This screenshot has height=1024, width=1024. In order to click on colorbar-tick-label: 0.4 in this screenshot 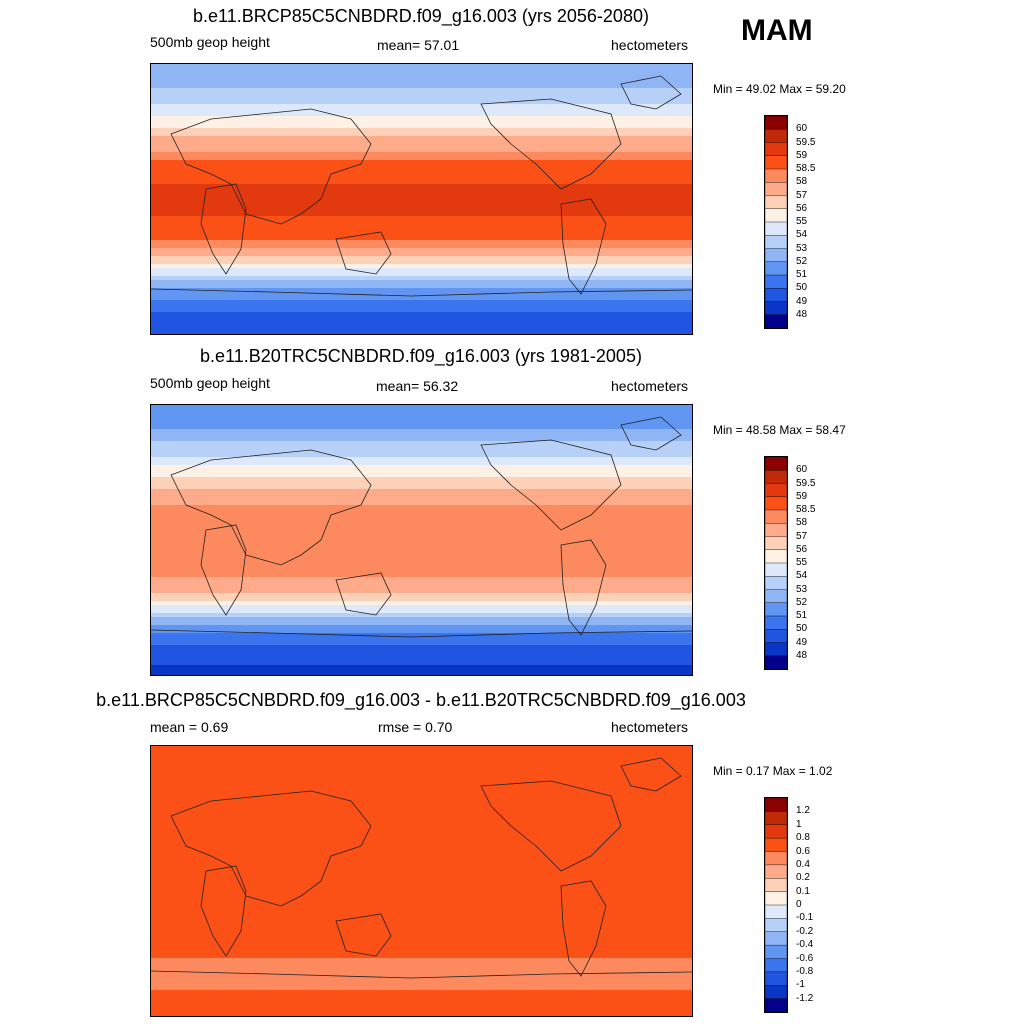, I will do `click(803, 864)`.